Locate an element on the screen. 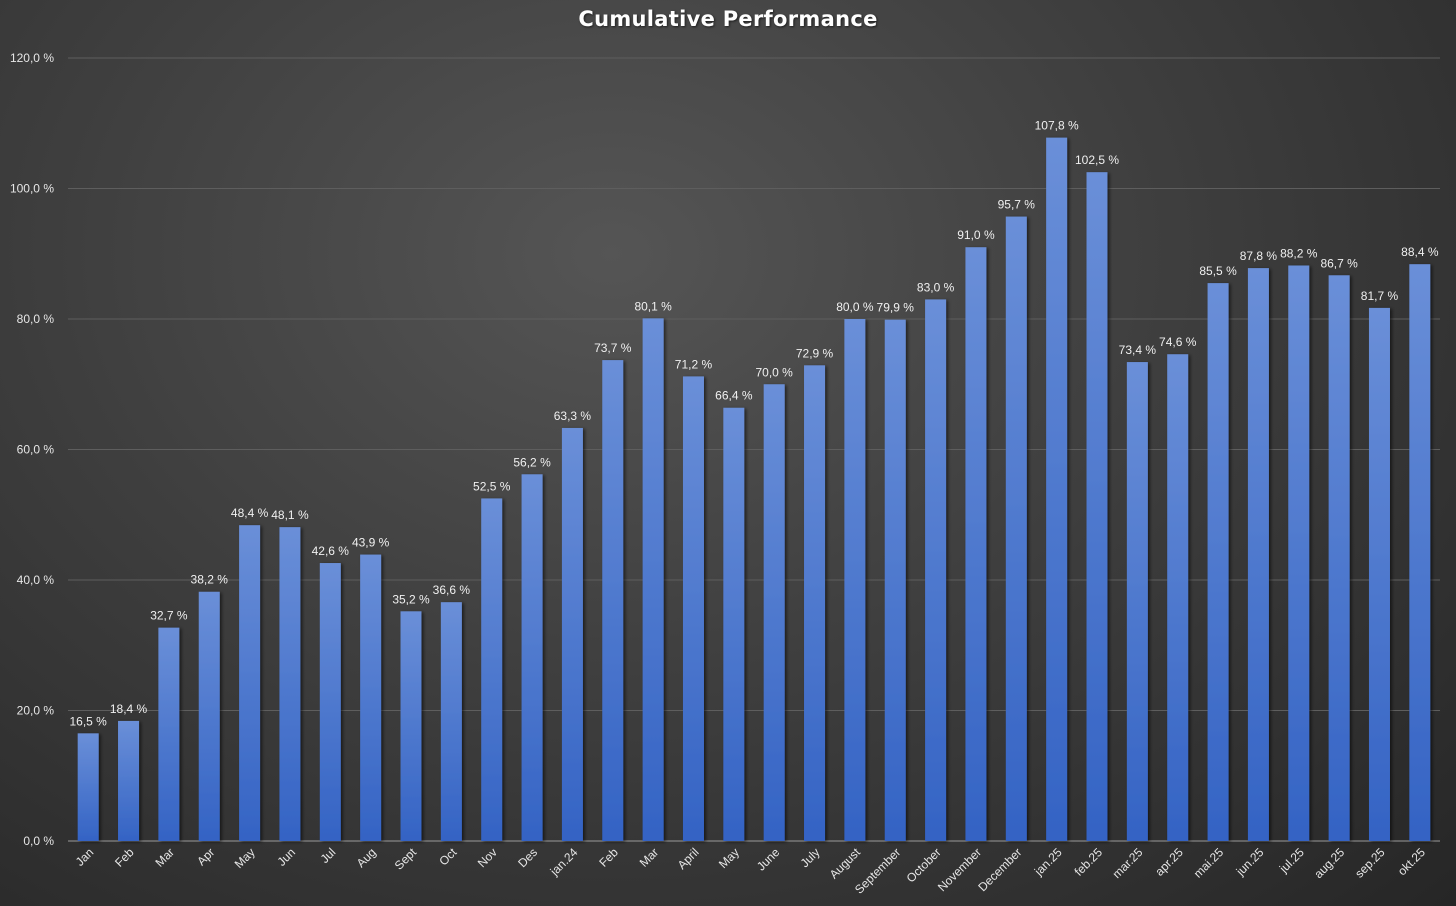 Image resolution: width=1456 pixels, height=906 pixels. x-tick-label: July is located at coordinates (810, 857).